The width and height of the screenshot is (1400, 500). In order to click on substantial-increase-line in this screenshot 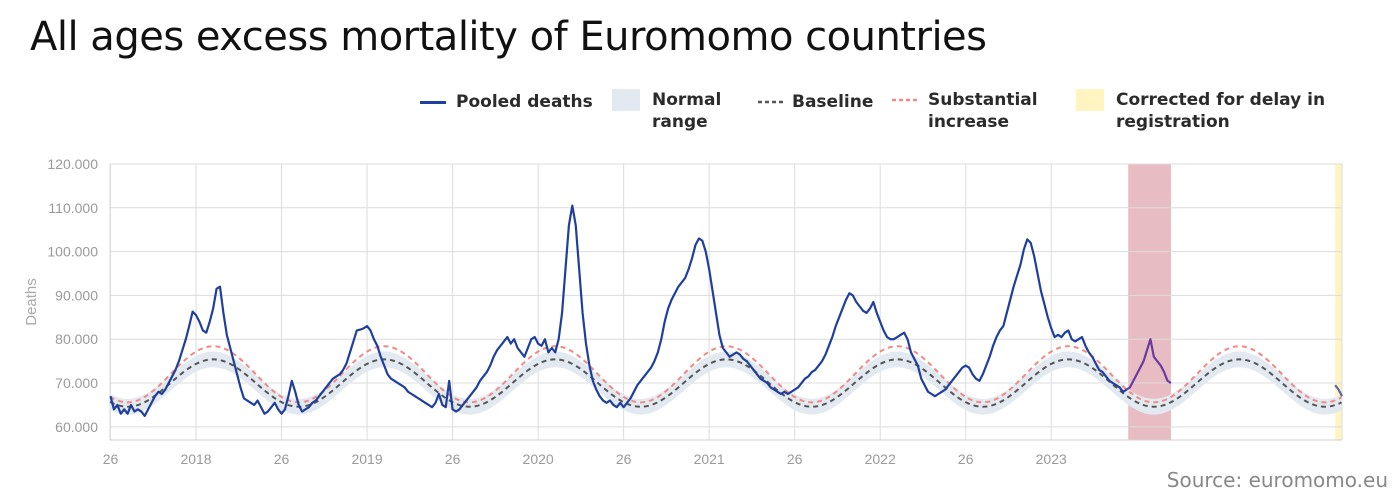, I will do `click(725, 374)`.